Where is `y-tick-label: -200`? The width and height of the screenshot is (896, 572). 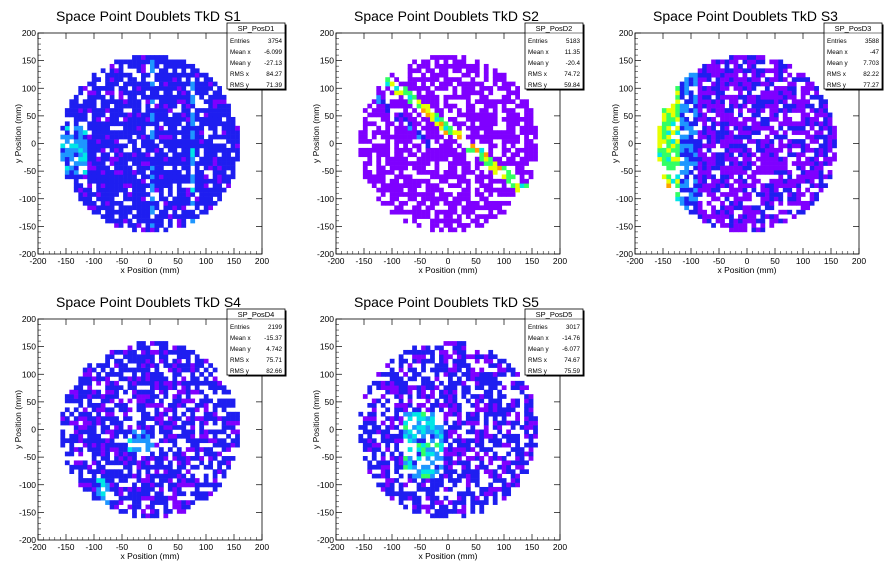 y-tick-label: -200 is located at coordinates (27, 254).